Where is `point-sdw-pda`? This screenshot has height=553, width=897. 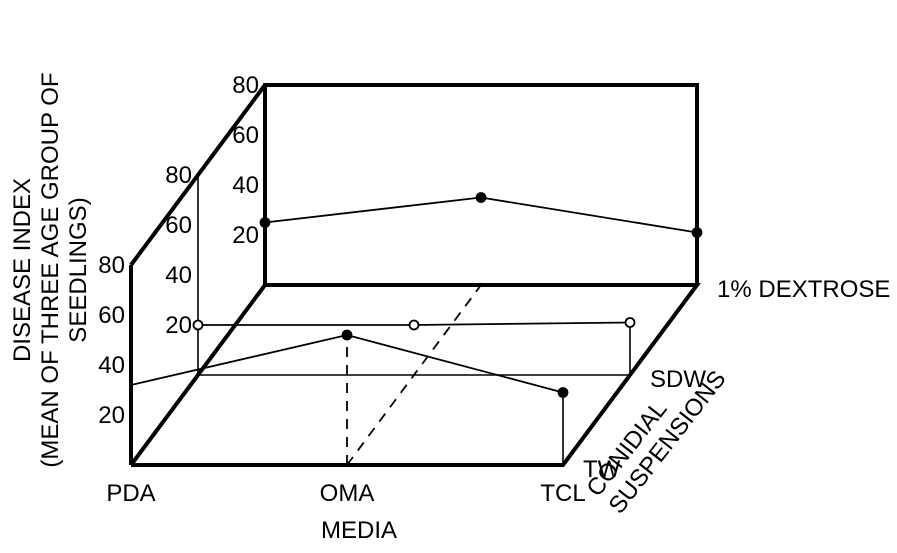
point-sdw-pda is located at coordinates (198, 325).